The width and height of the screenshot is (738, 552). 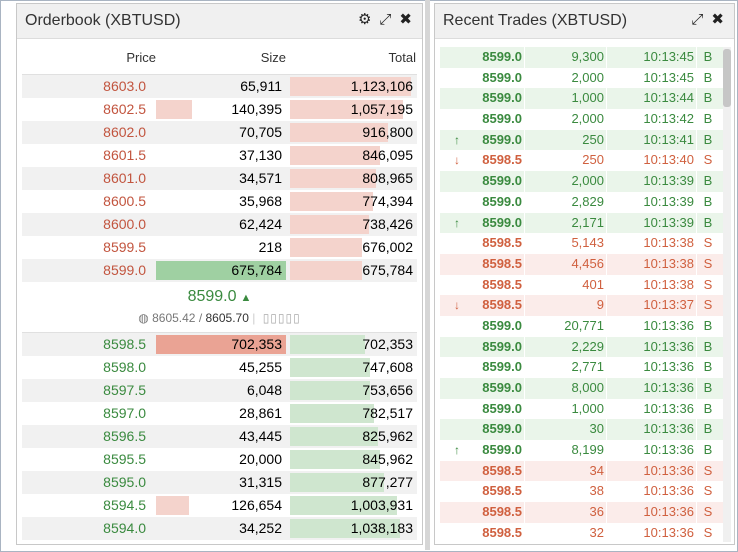 What do you see at coordinates (143, 318) in the screenshot?
I see `index-price-icon: ◍` at bounding box center [143, 318].